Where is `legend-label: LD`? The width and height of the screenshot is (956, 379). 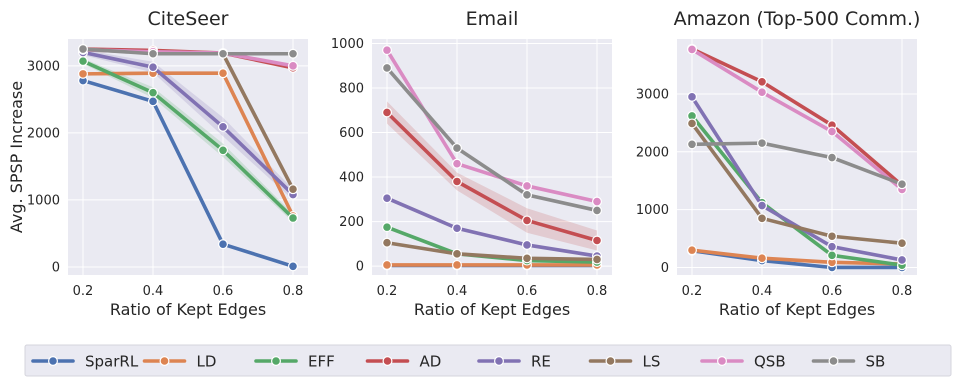 legend-label: LD is located at coordinates (207, 362).